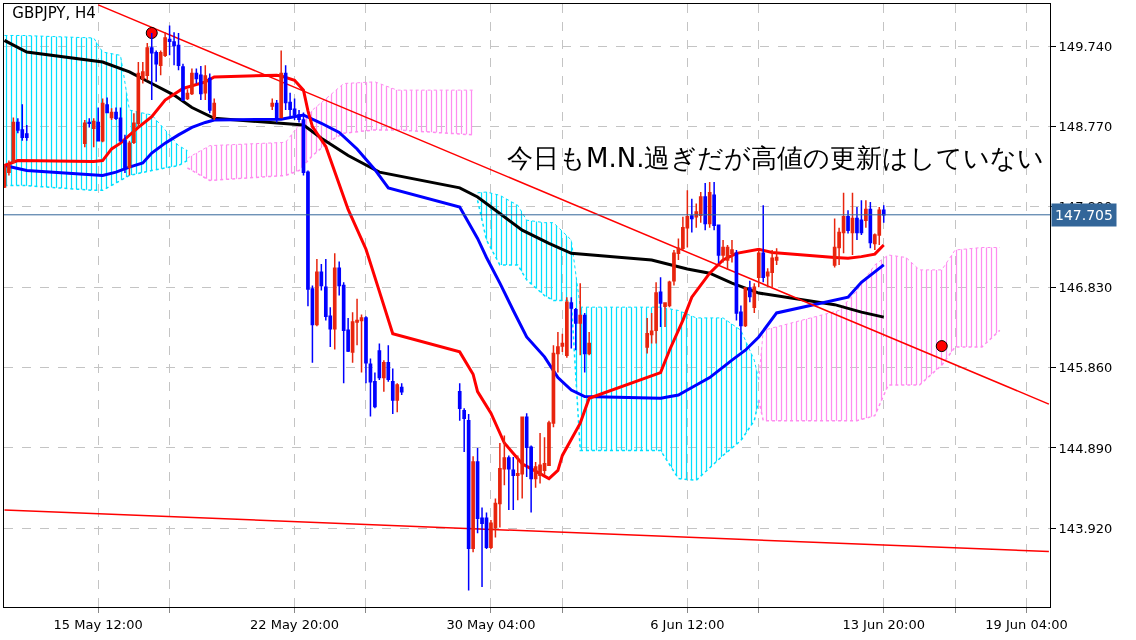  What do you see at coordinates (1085, 448) in the screenshot?
I see `y-tick-label: 144.890` at bounding box center [1085, 448].